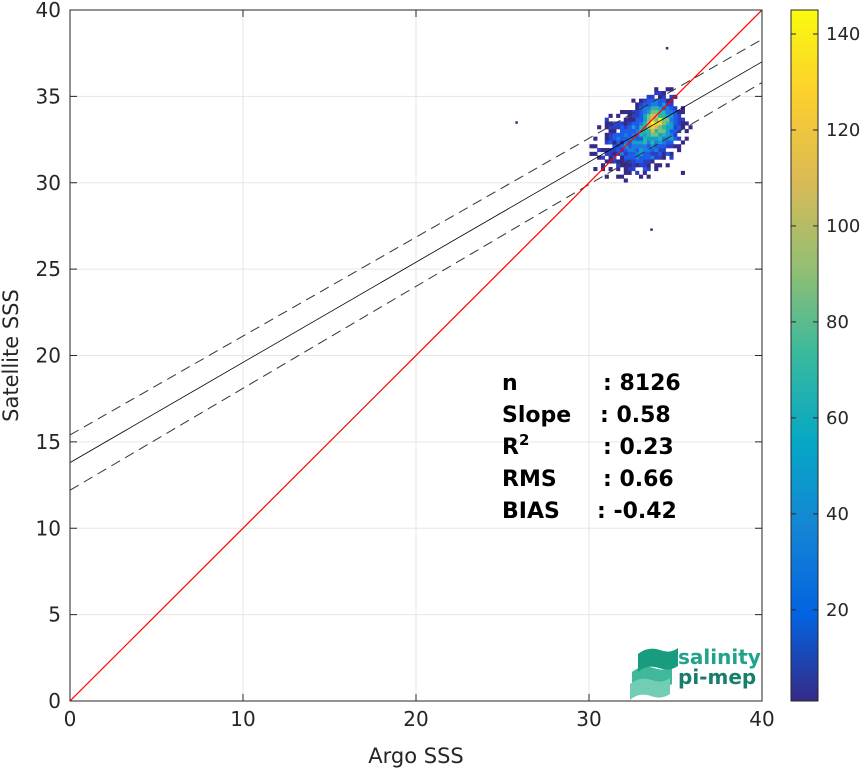 This screenshot has height=768, width=865. Describe the element at coordinates (48, 269) in the screenshot. I see `y-tick-label: 25` at that location.